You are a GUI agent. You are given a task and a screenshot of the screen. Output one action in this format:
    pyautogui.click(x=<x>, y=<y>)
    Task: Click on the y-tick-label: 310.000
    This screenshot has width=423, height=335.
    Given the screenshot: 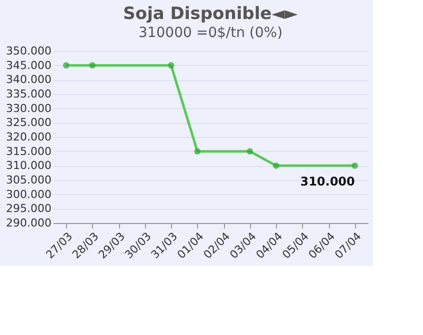 What is the action you would take?
    pyautogui.click(x=29, y=165)
    